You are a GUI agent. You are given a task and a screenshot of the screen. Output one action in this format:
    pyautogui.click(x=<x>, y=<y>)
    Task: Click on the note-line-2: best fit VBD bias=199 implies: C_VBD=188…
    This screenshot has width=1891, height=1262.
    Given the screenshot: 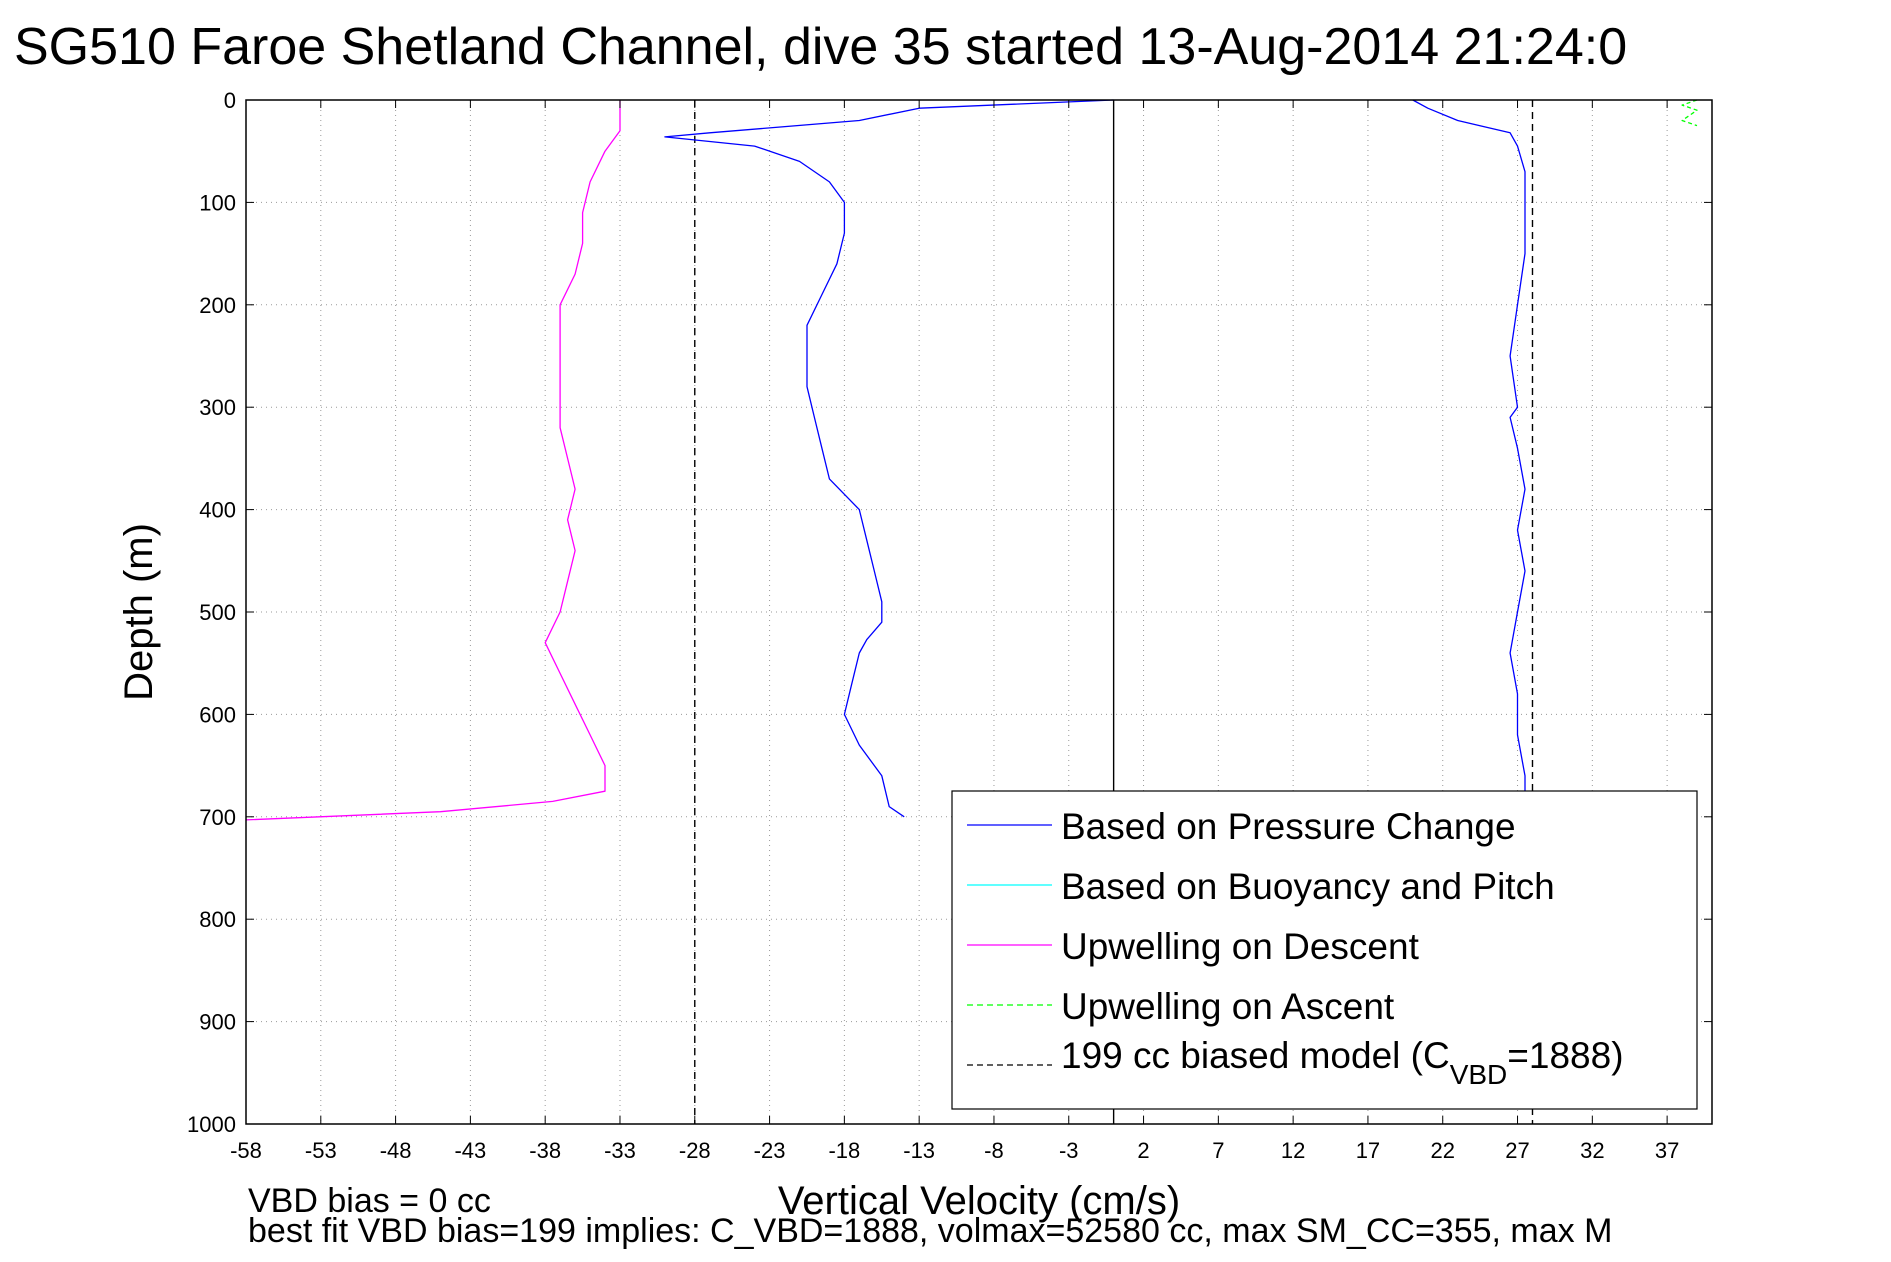 What is the action you would take?
    pyautogui.click(x=930, y=1231)
    